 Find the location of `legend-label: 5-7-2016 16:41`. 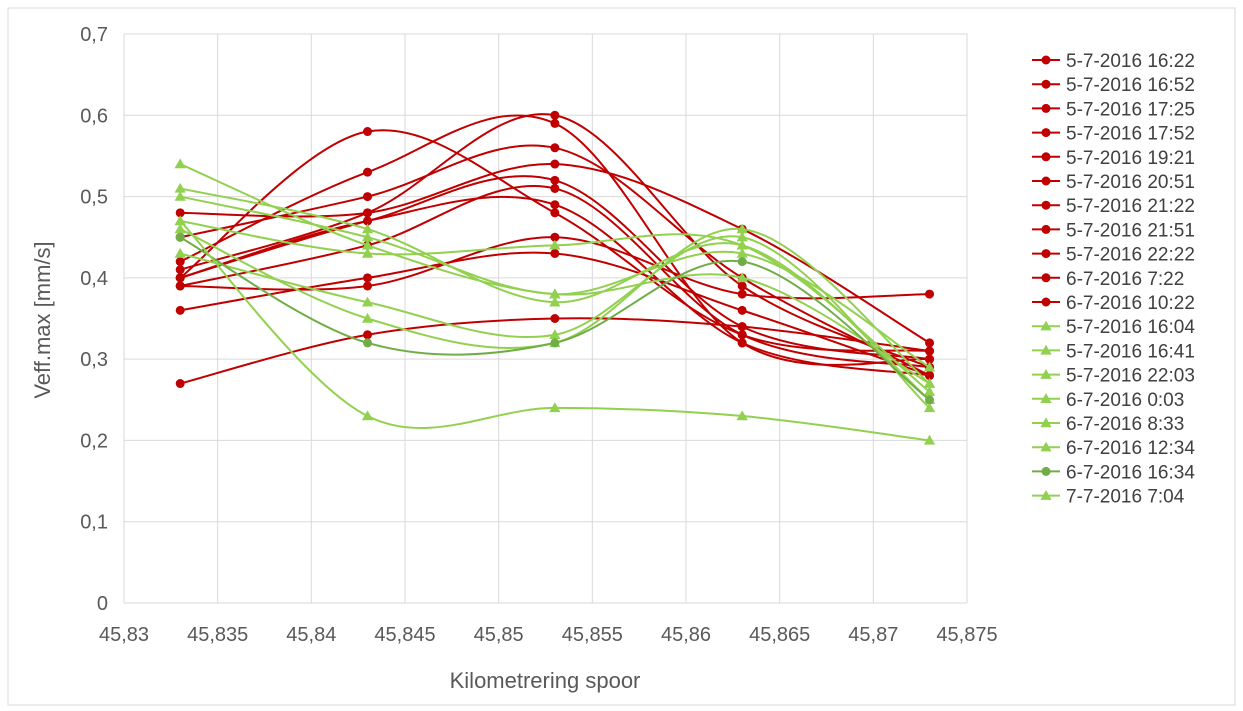

legend-label: 5-7-2016 16:41 is located at coordinates (1130, 351).